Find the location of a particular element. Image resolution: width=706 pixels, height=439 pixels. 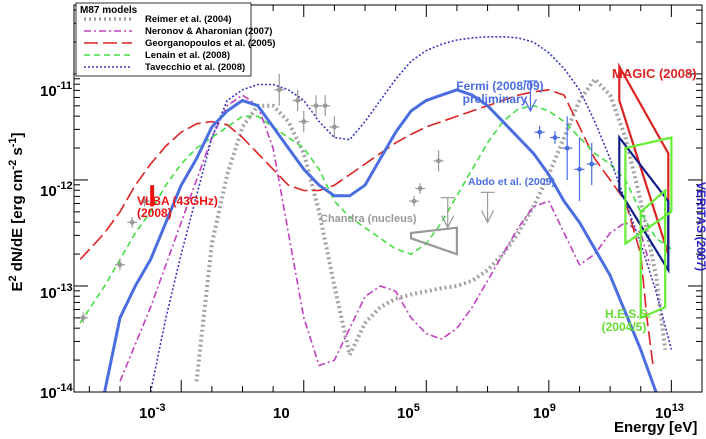

veritas-label: VERITAS (2007) is located at coordinates (700, 226).